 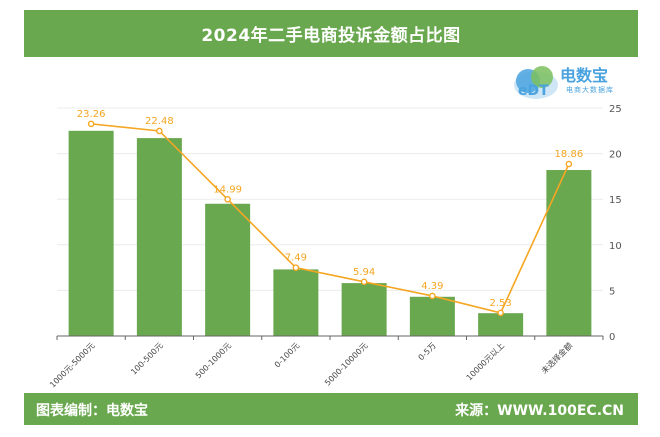 I want to click on x-tick-label: 10000元以上, so click(x=485, y=361).